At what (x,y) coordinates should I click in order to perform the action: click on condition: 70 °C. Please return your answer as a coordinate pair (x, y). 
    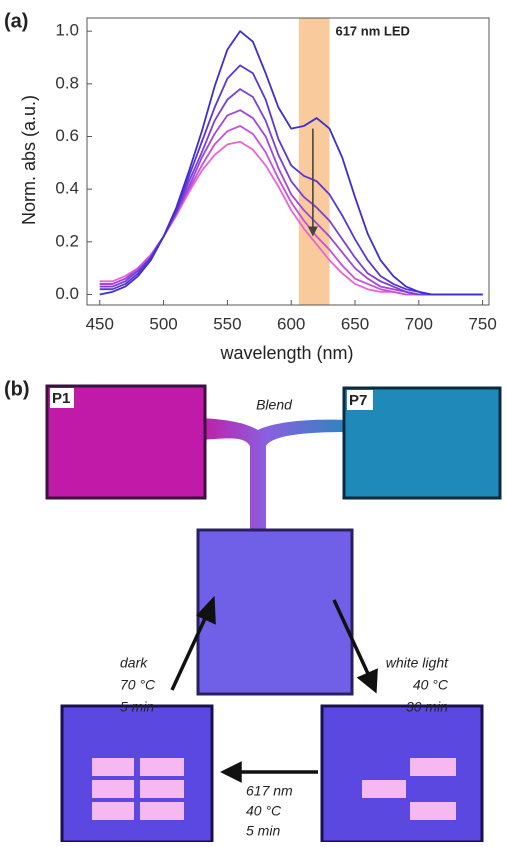
    Looking at the image, I should click on (138, 685).